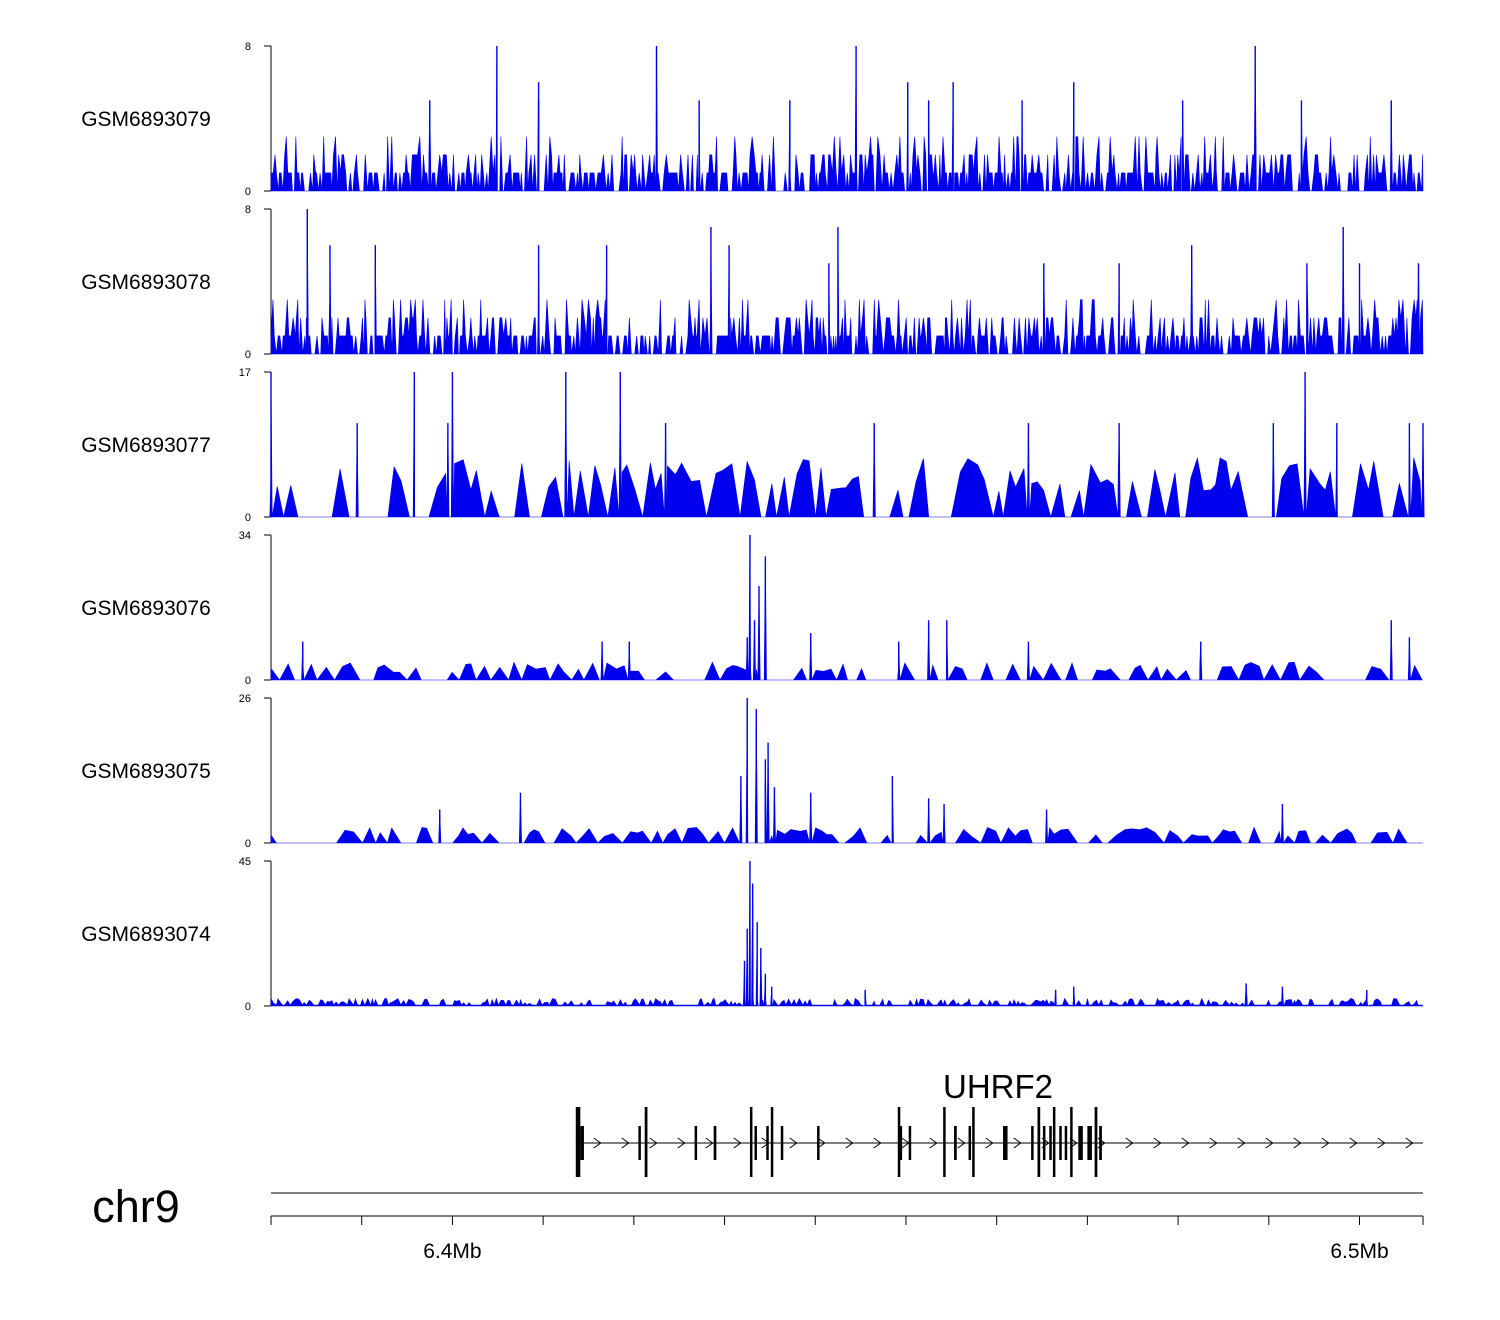  I want to click on track-label: GSM6893078, so click(146, 282).